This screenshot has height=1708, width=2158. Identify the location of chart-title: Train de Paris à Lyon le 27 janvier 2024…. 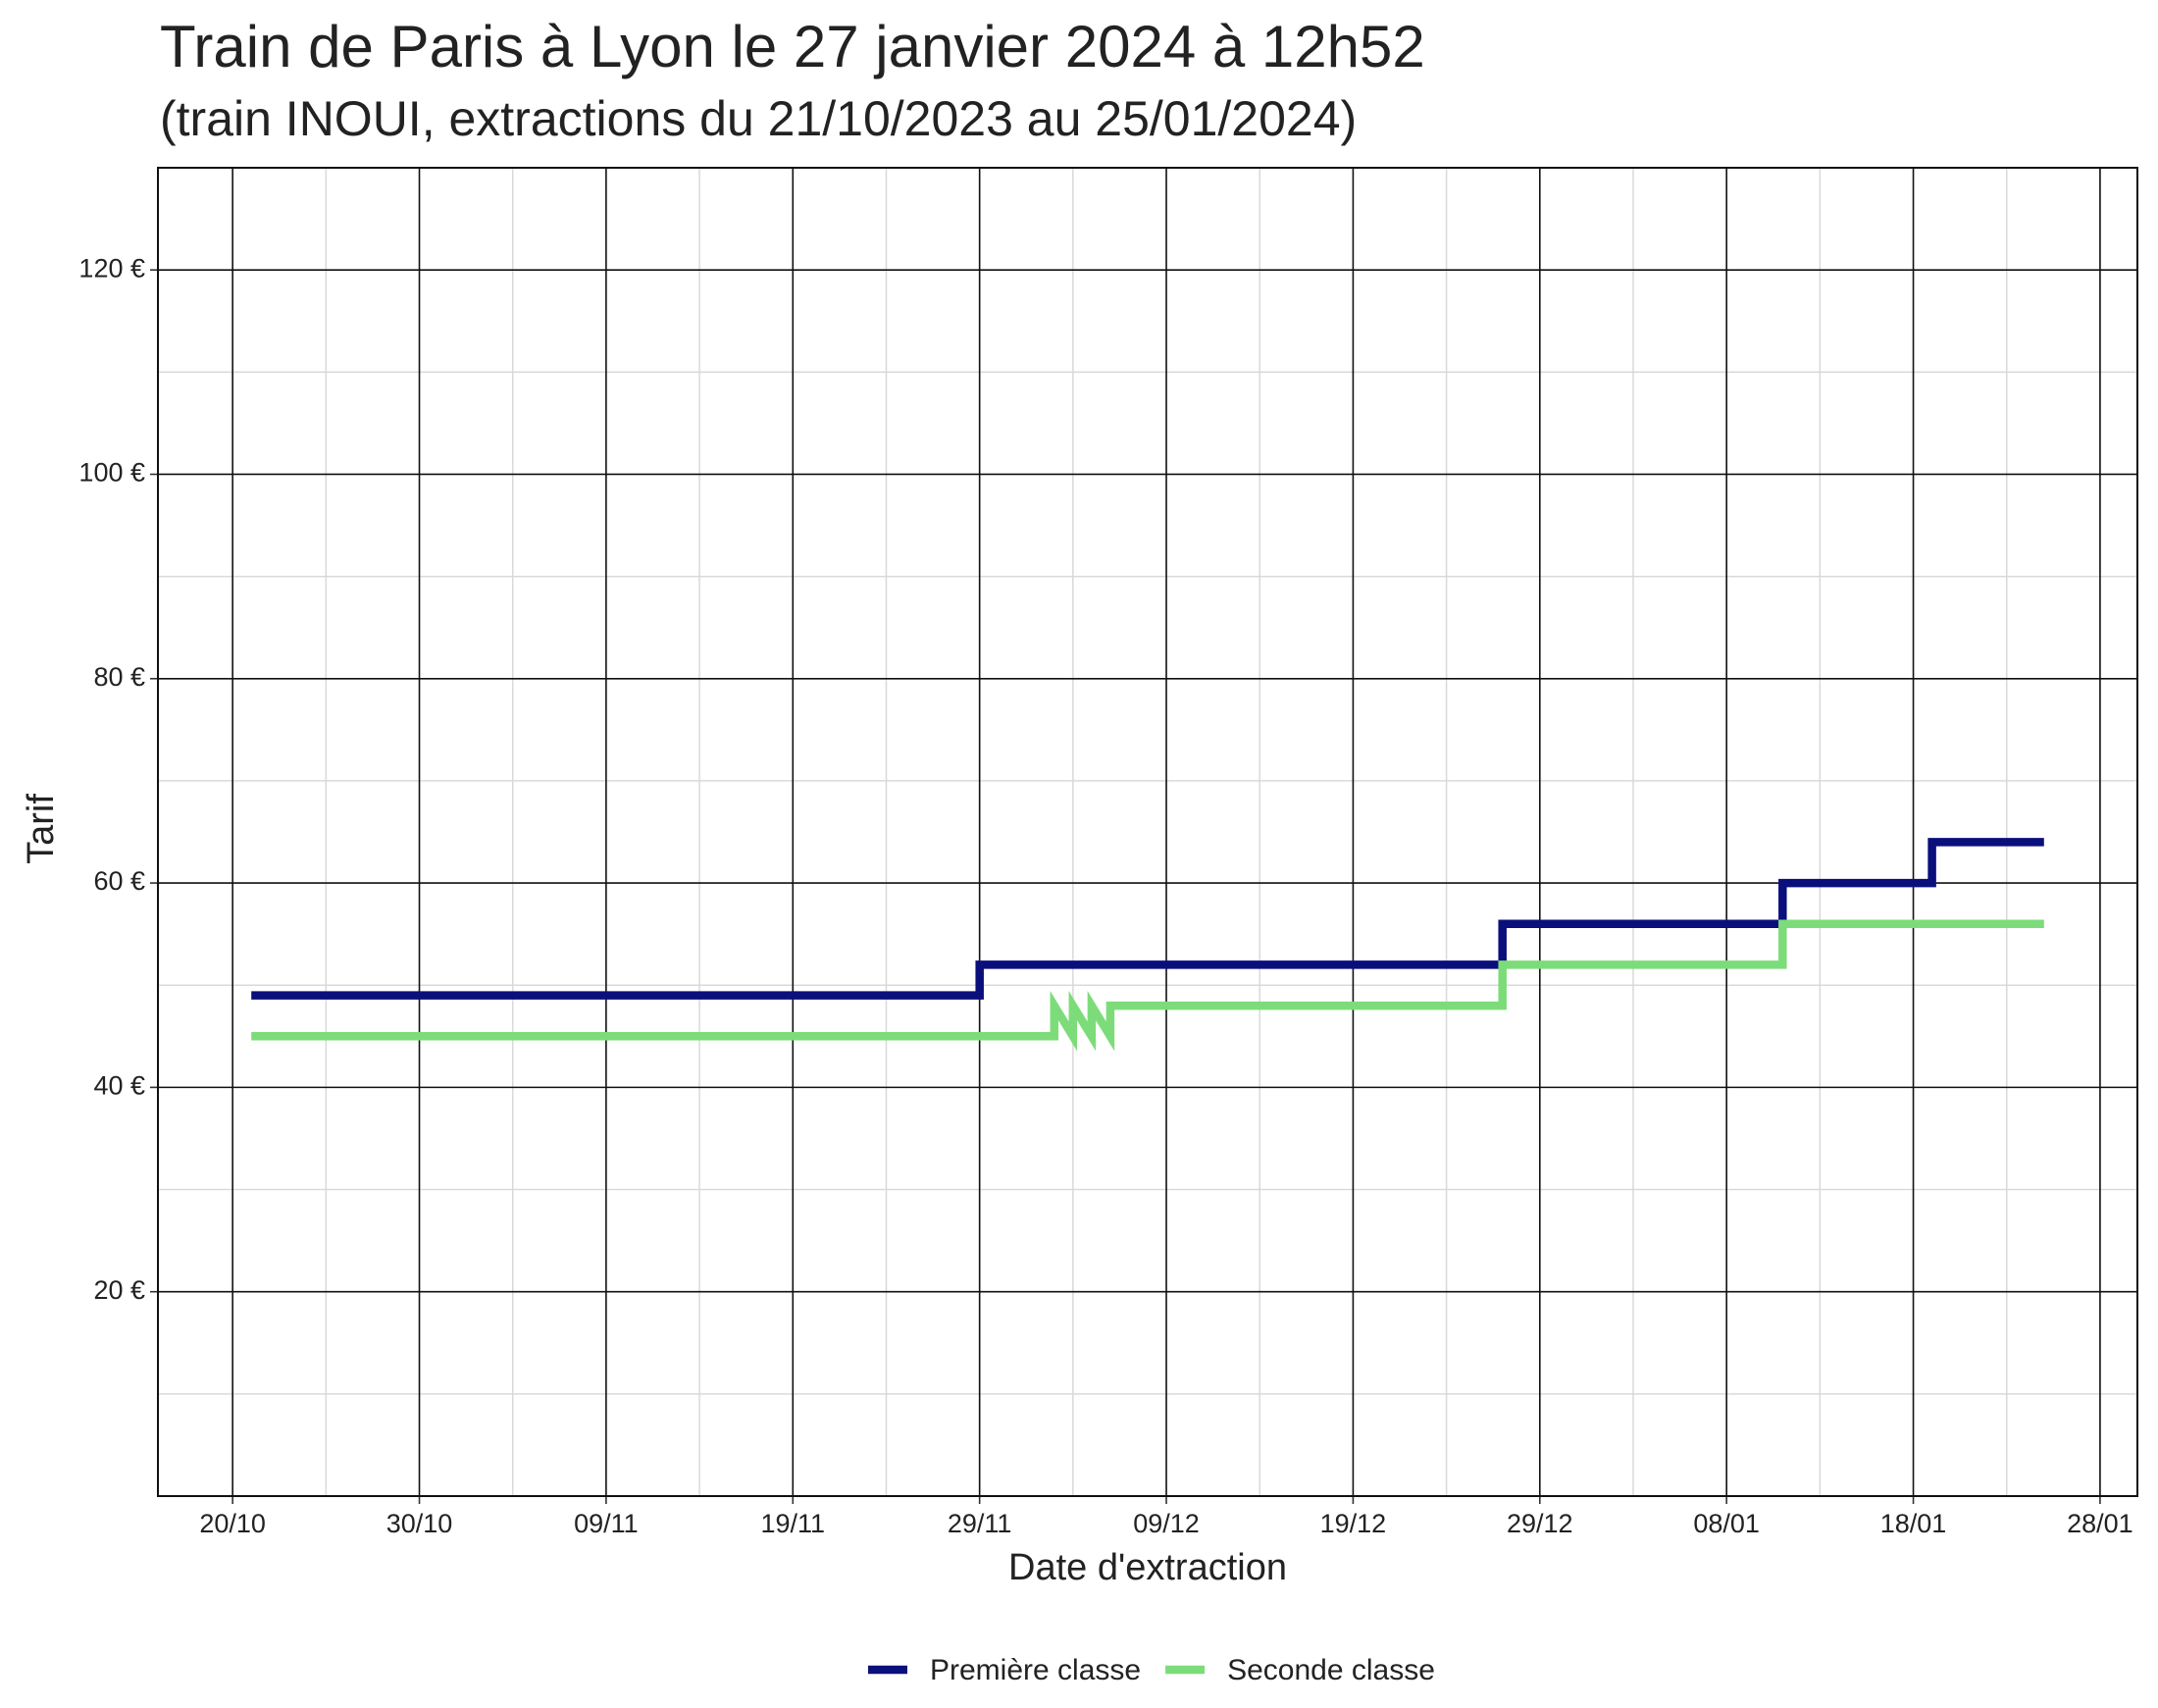
(792, 46).